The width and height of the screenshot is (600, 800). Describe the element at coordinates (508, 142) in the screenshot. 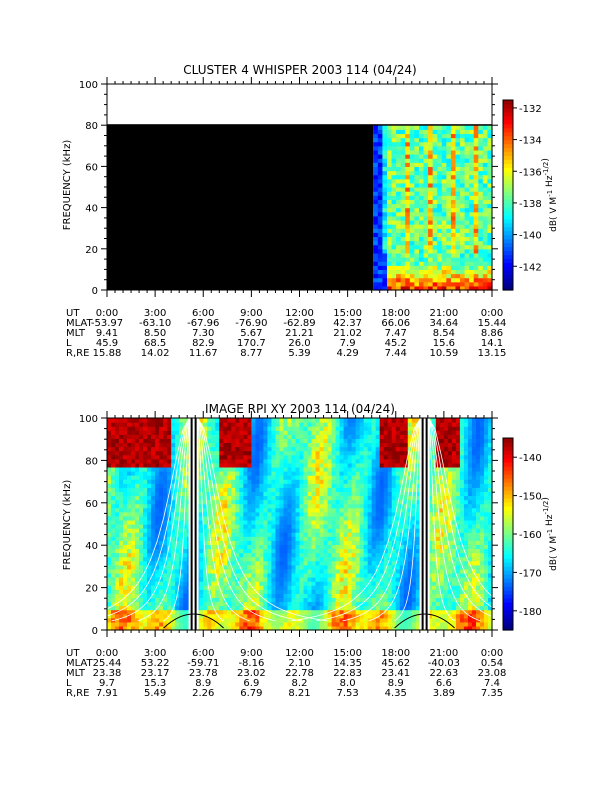

I see `colorbar-swatch` at that location.